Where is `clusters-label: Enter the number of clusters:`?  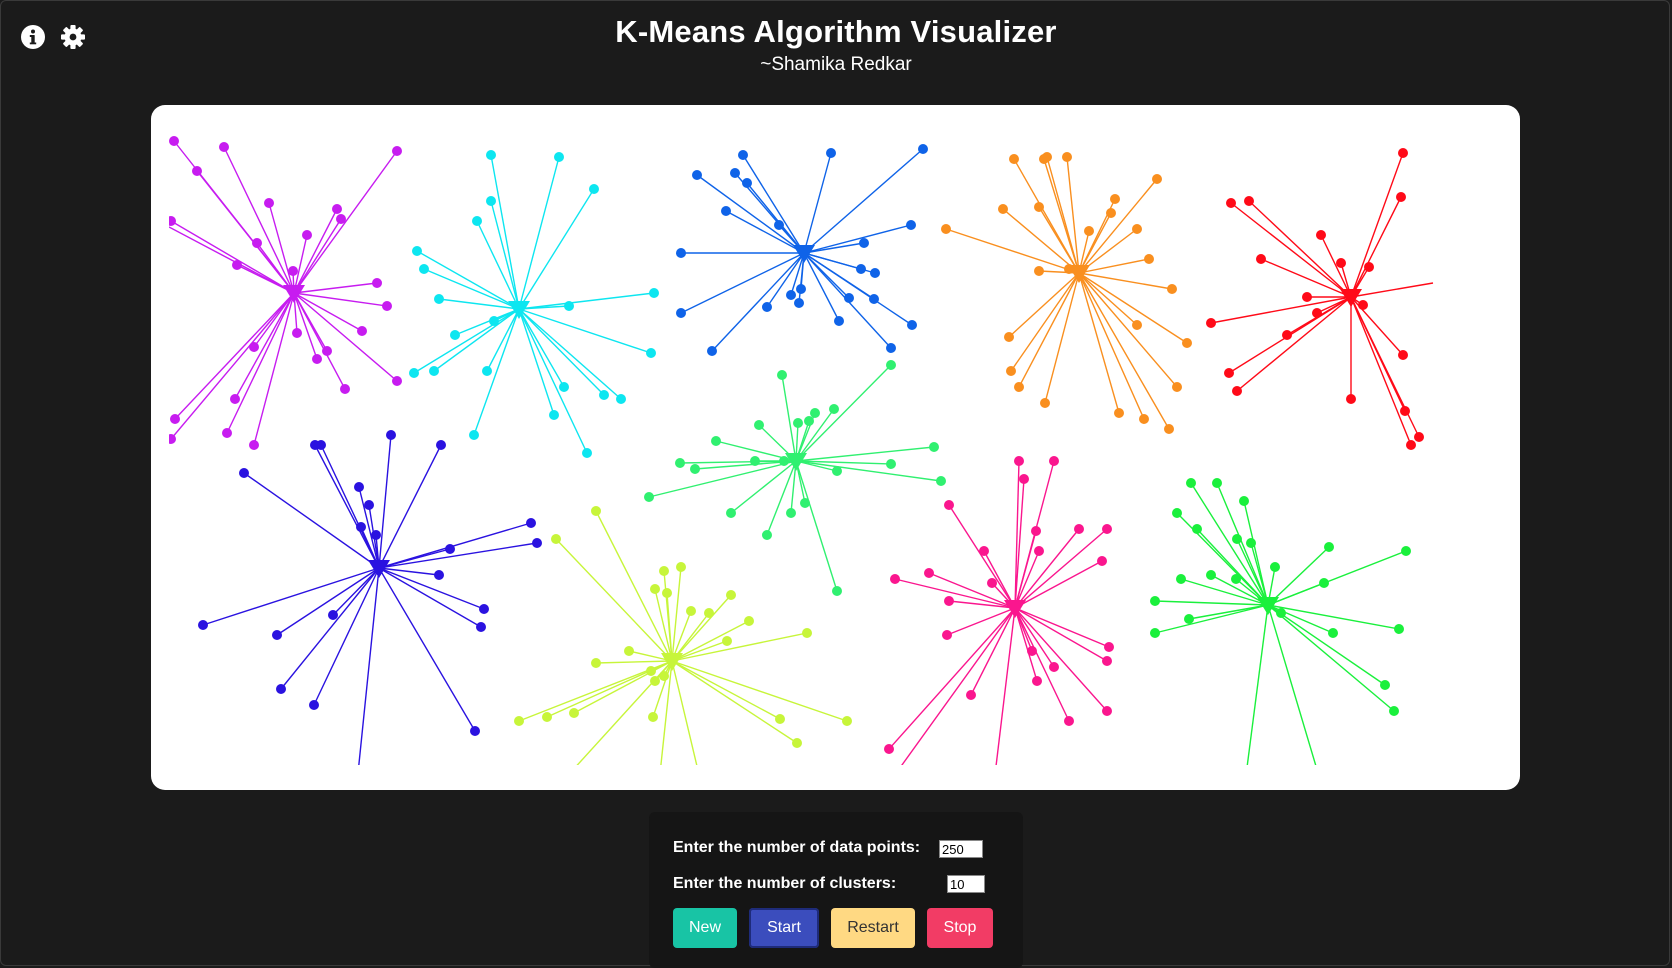 clusters-label: Enter the number of clusters: is located at coordinates (785, 883).